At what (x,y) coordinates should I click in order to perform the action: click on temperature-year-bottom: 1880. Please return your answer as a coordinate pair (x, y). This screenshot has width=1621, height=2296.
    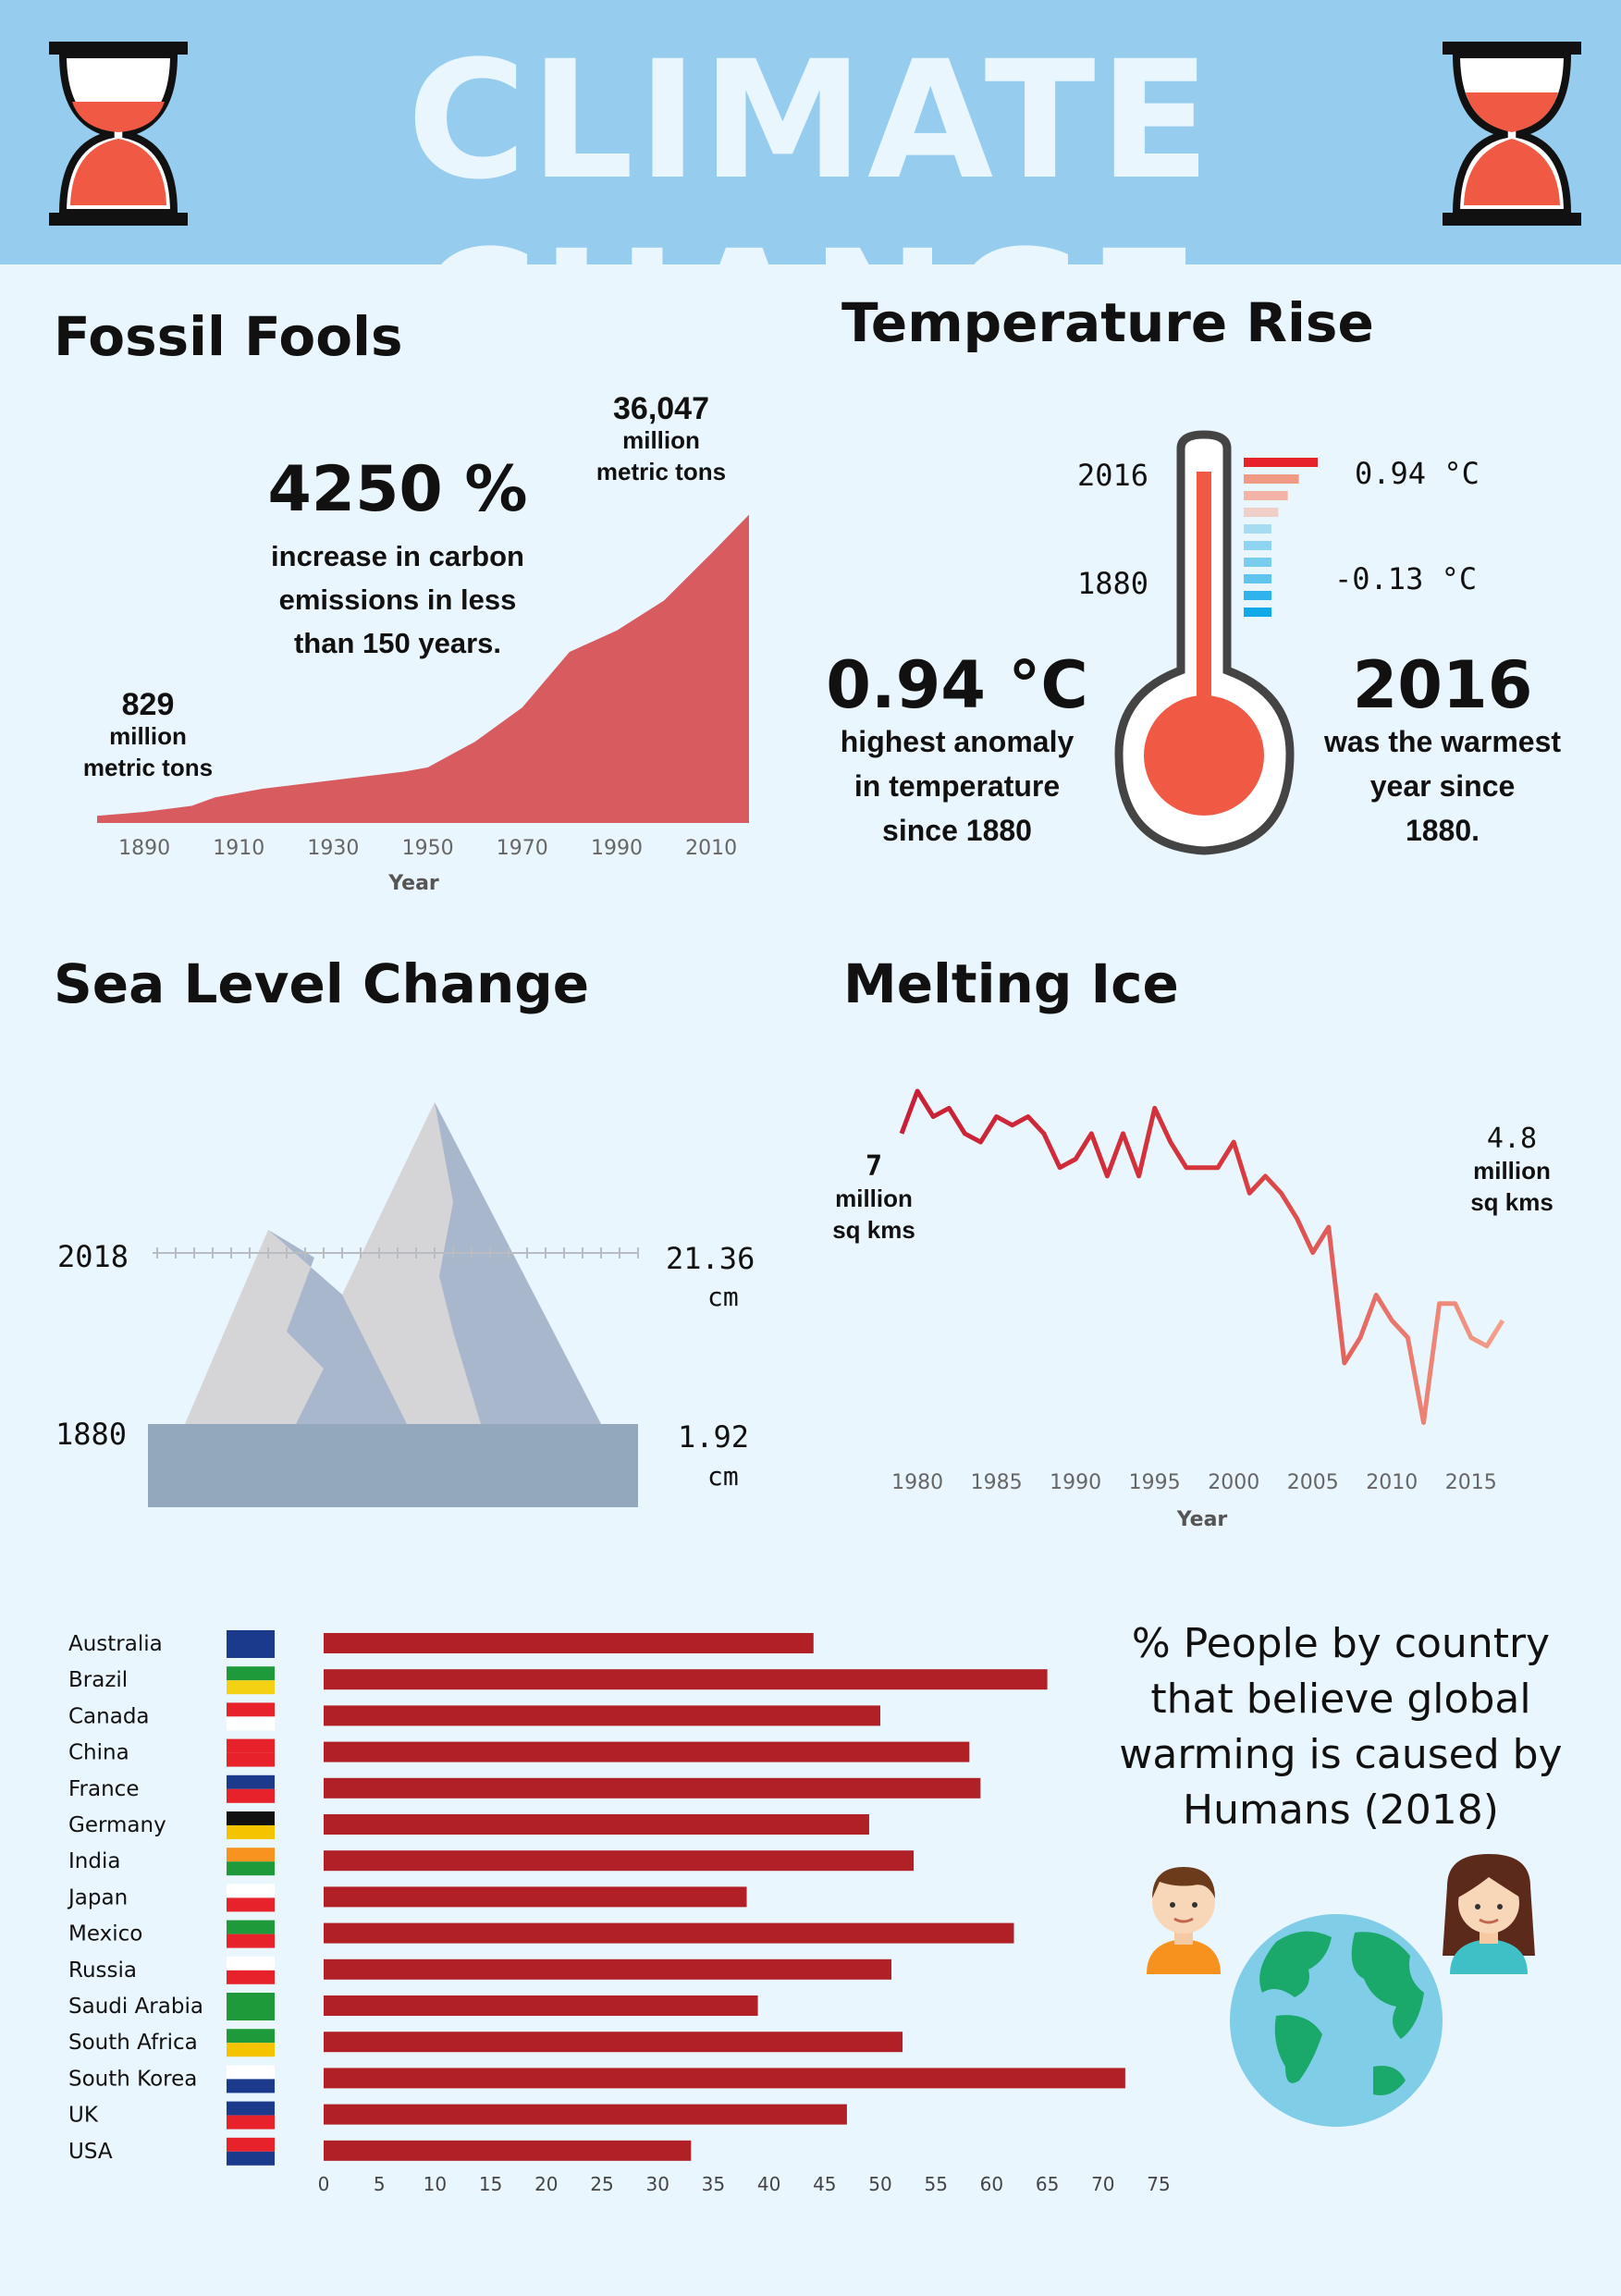
    Looking at the image, I should click on (1113, 584).